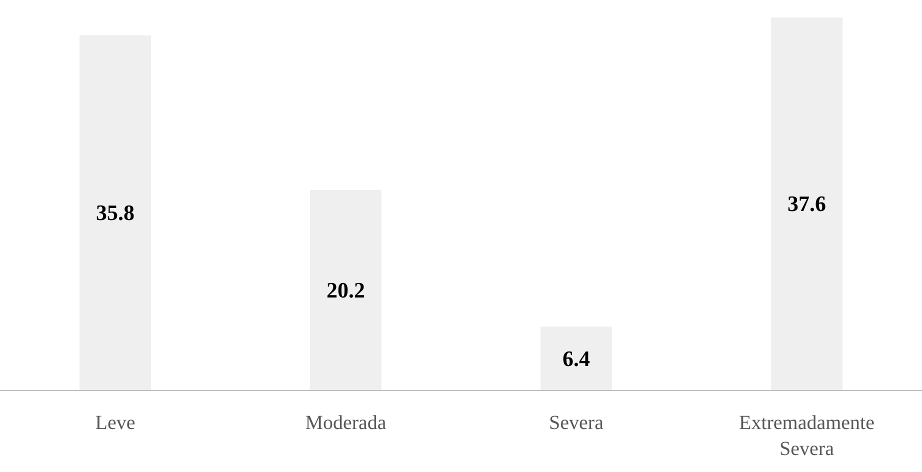 The width and height of the screenshot is (922, 472). What do you see at coordinates (345, 423) in the screenshot?
I see `x-tick-label: Moderada` at bounding box center [345, 423].